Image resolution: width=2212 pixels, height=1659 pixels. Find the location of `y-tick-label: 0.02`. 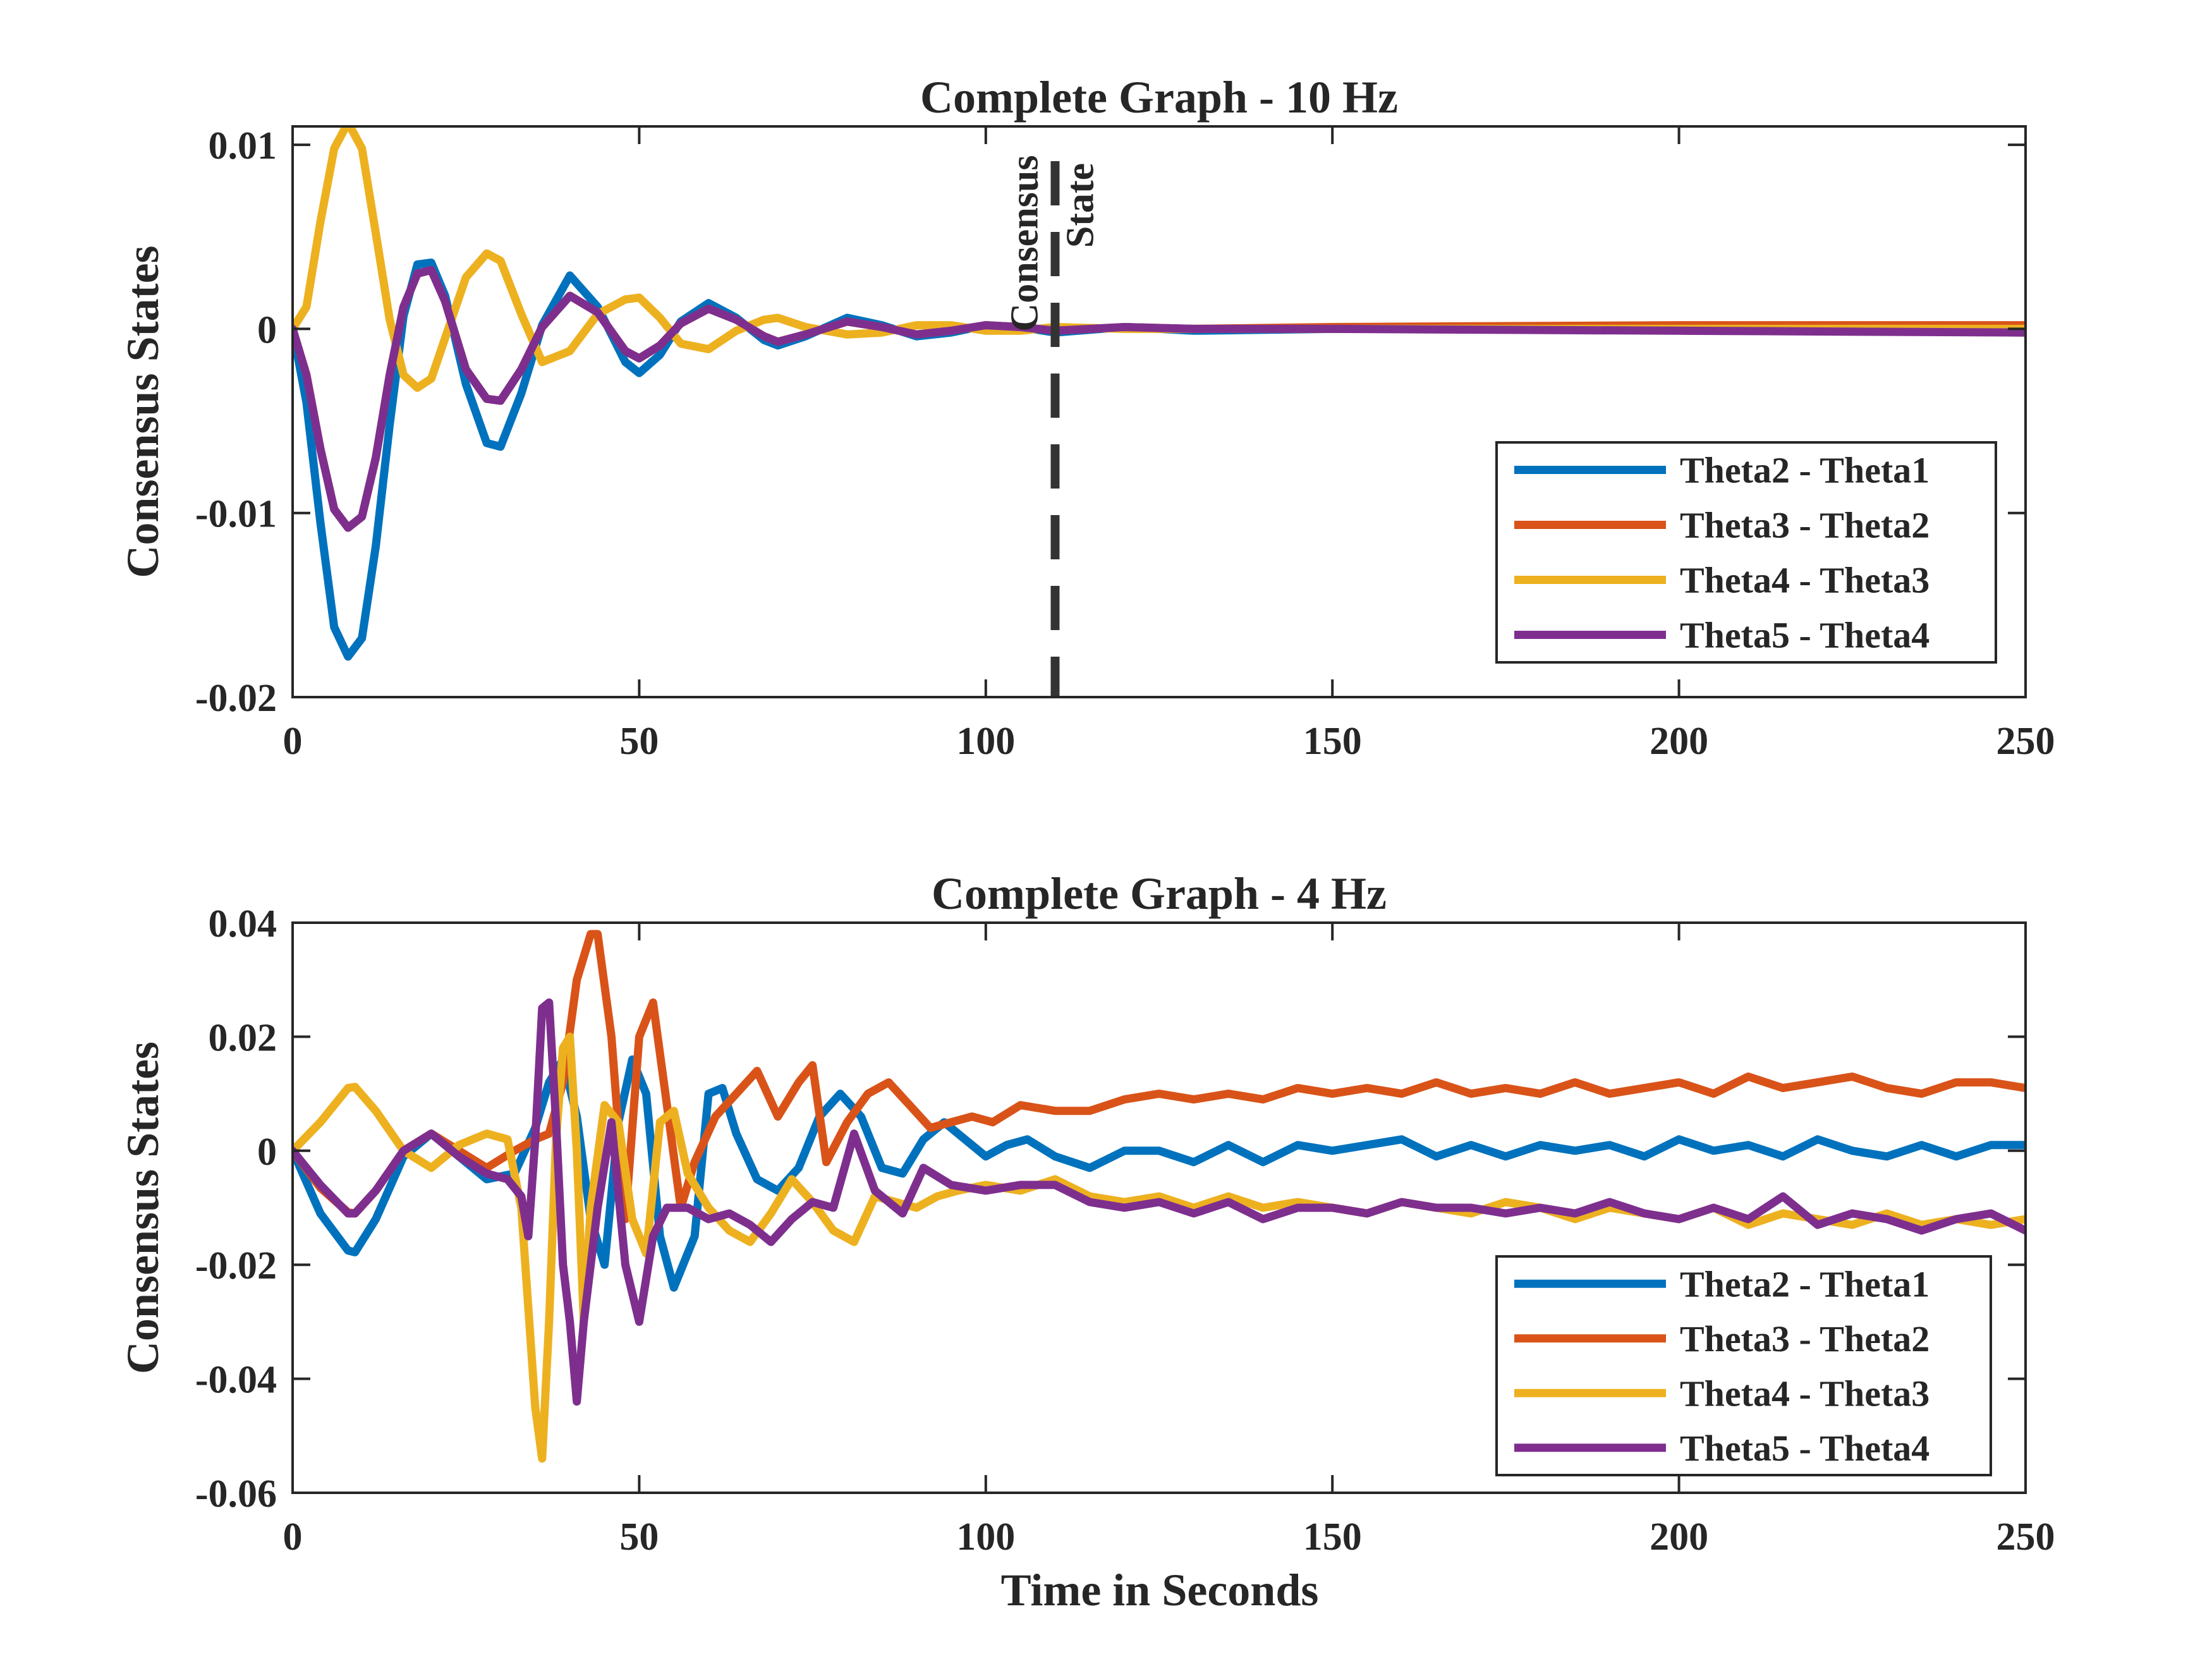

y-tick-label: 0.02 is located at coordinates (243, 1037).